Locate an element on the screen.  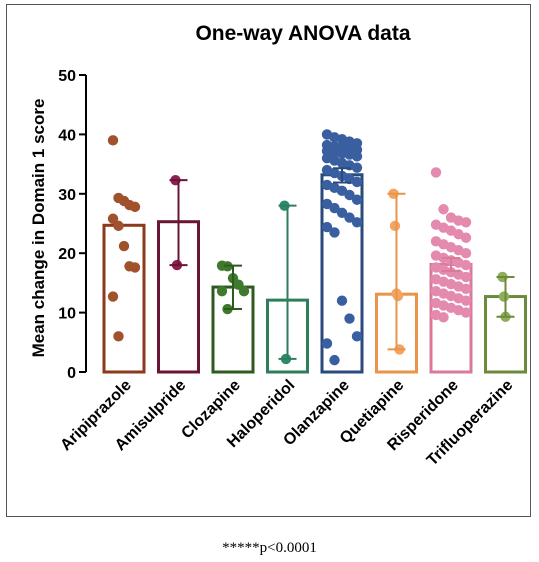
y-tick-label: 40 is located at coordinates (67, 135).